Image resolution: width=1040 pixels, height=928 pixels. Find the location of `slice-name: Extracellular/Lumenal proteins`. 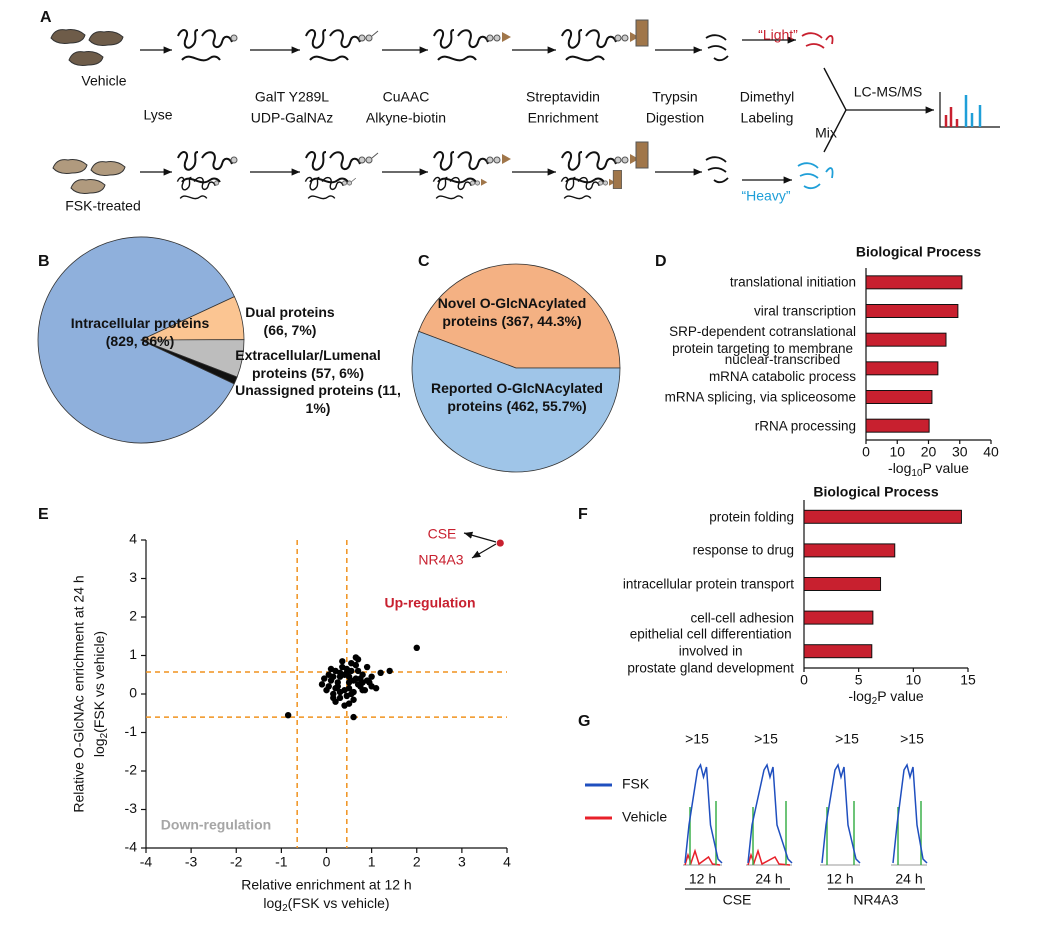

slice-name: Extracellular/Lumenal proteins is located at coordinates (308, 364).